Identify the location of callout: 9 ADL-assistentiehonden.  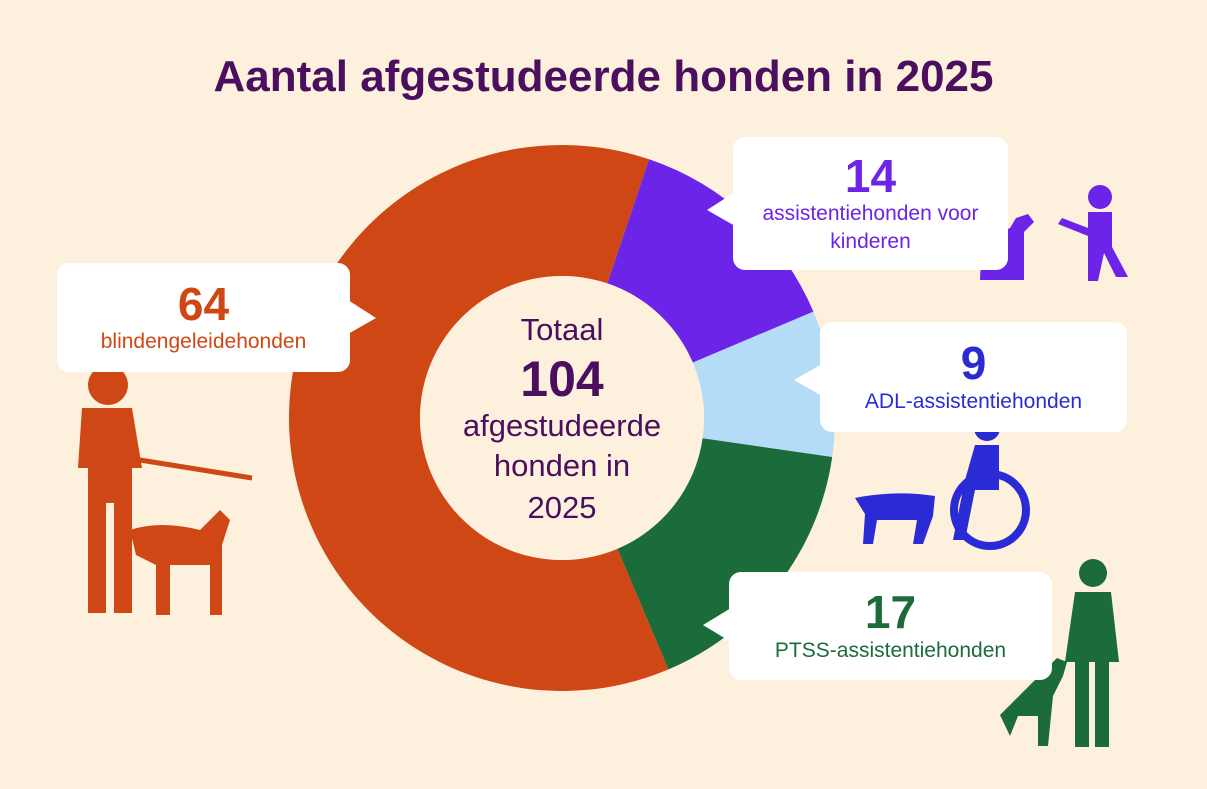
(973, 377).